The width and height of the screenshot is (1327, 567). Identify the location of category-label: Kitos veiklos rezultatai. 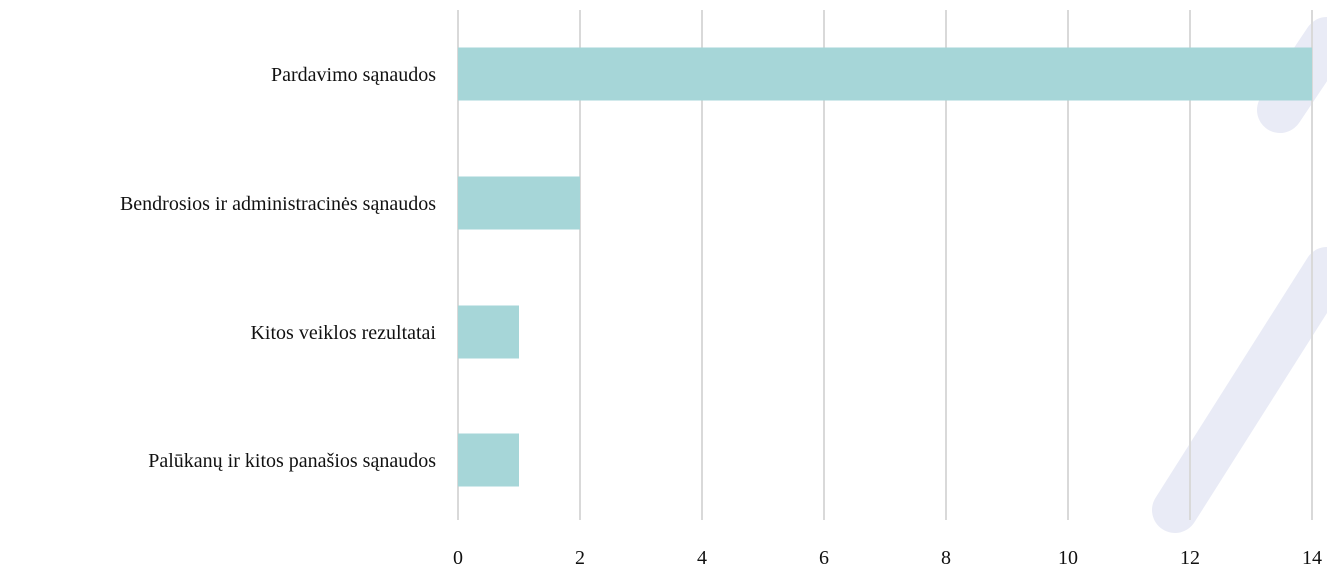
(343, 333).